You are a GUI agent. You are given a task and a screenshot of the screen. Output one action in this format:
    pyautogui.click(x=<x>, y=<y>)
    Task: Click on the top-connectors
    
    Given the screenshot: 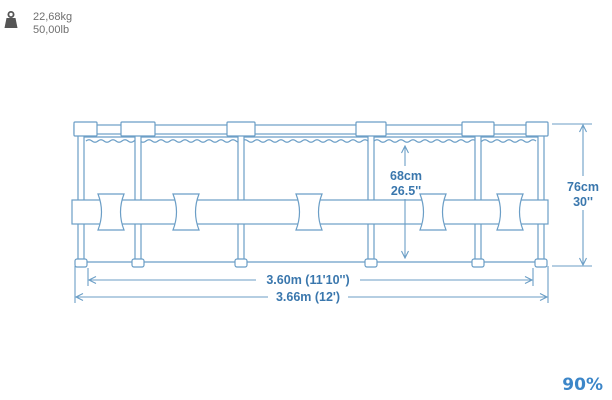 What is the action you would take?
    pyautogui.click(x=311, y=129)
    